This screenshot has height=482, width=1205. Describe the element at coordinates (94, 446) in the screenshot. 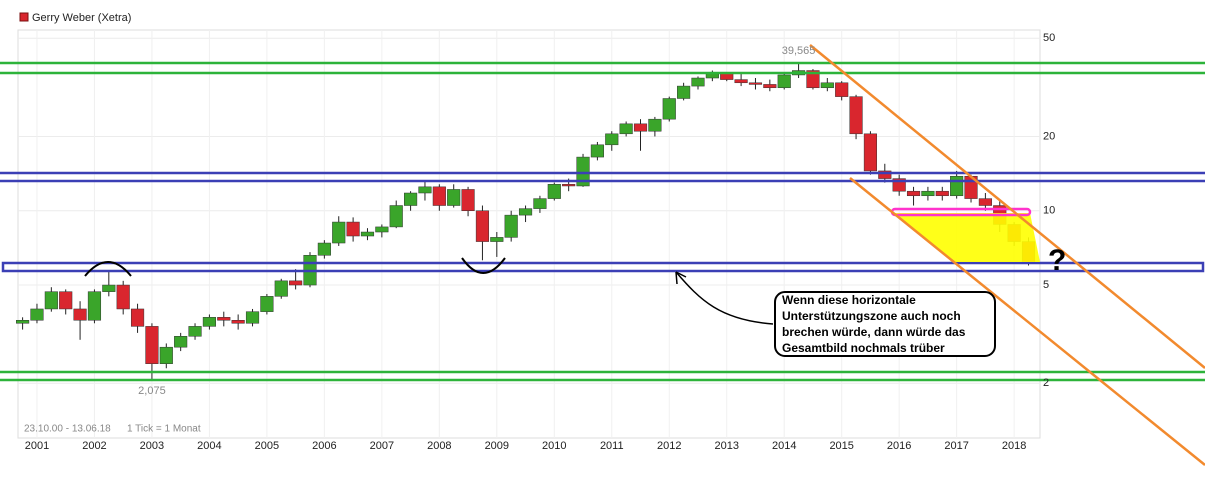

I see `x-tick-label: 2002` at that location.